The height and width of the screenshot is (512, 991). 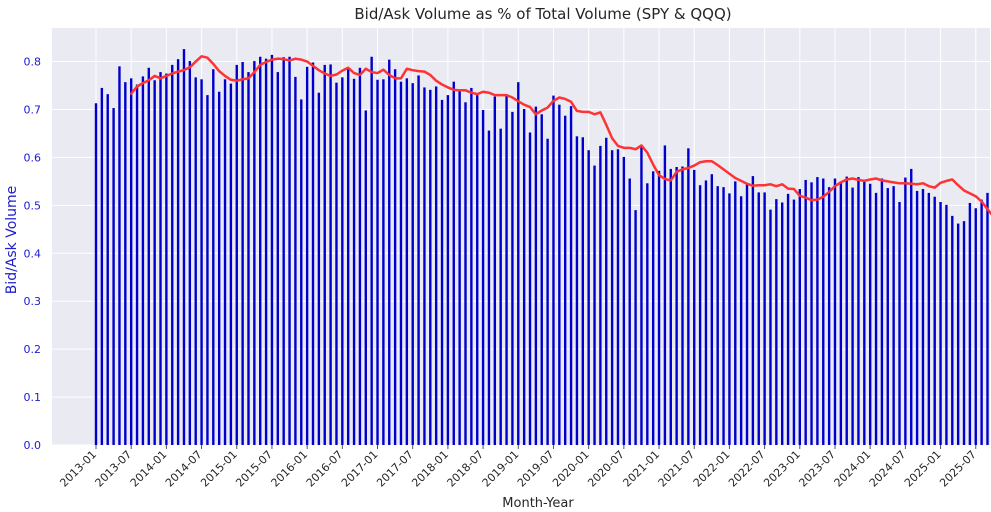 What do you see at coordinates (888, 469) in the screenshot?
I see `x-tick-label: 2024-07` at bounding box center [888, 469].